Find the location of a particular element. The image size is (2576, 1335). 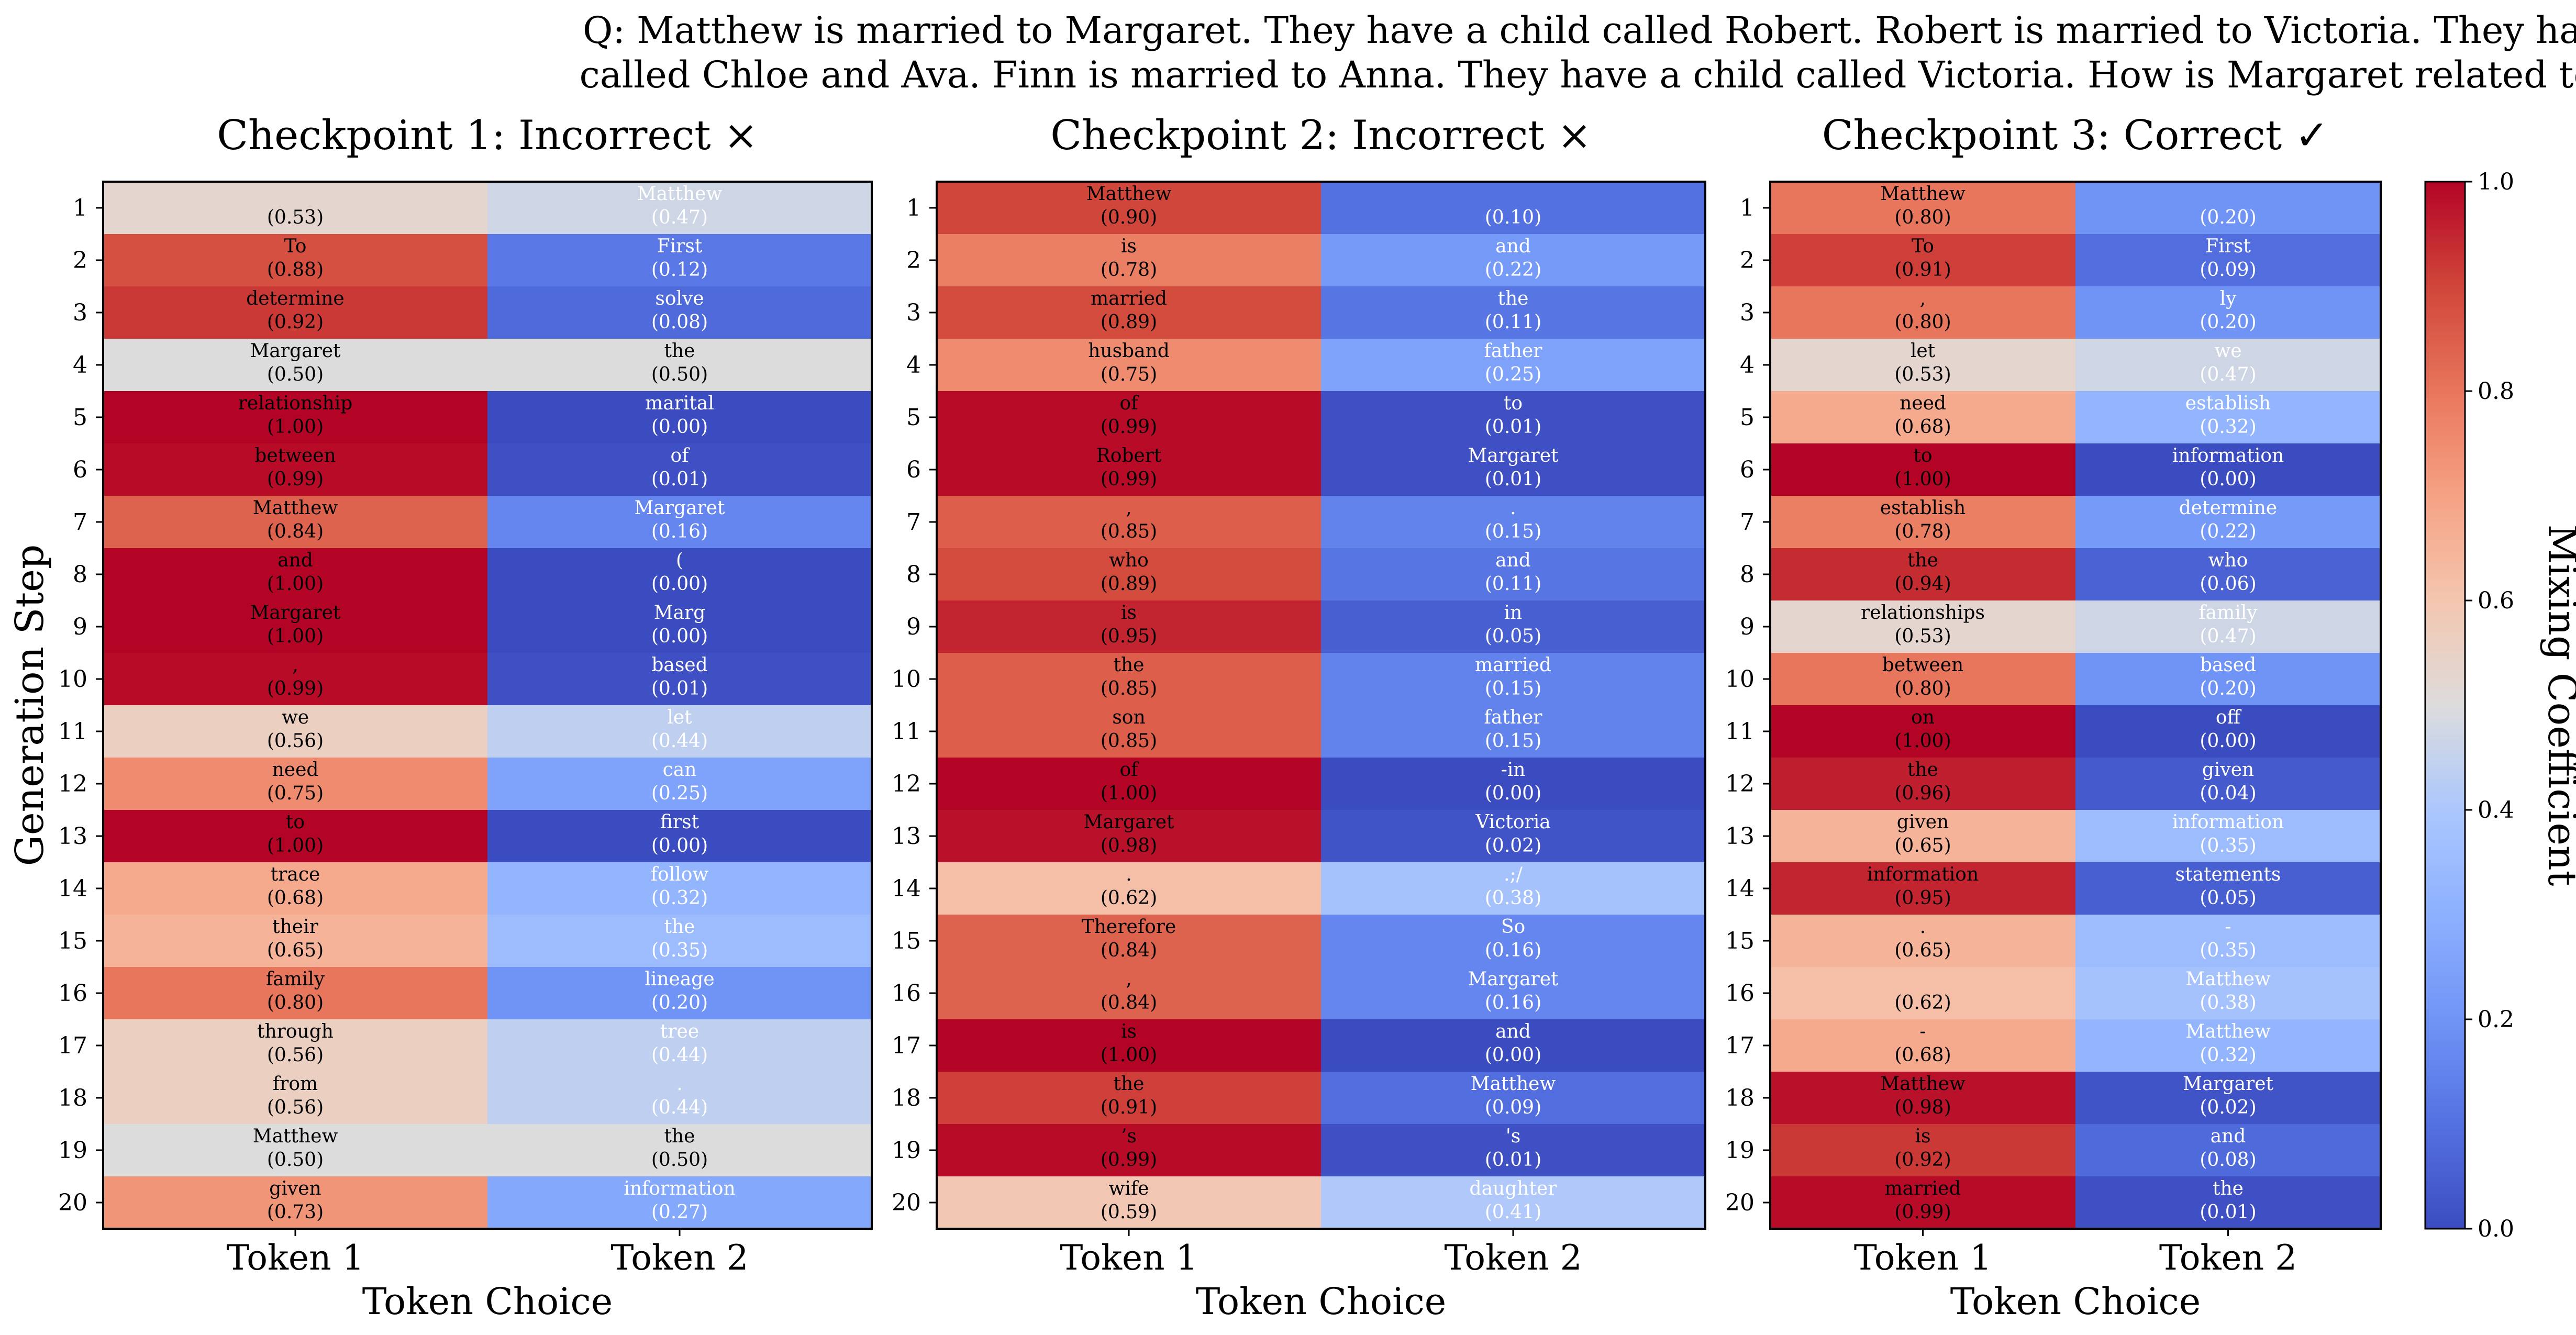

y-tick-label: 20 is located at coordinates (1740, 1202).